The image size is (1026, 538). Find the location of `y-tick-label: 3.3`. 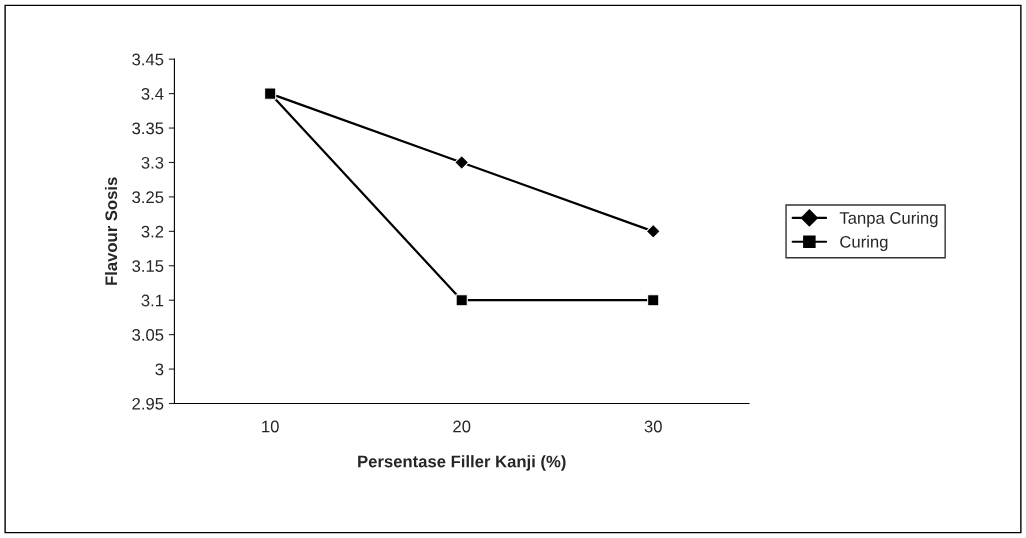

y-tick-label: 3.3 is located at coordinates (152, 162).